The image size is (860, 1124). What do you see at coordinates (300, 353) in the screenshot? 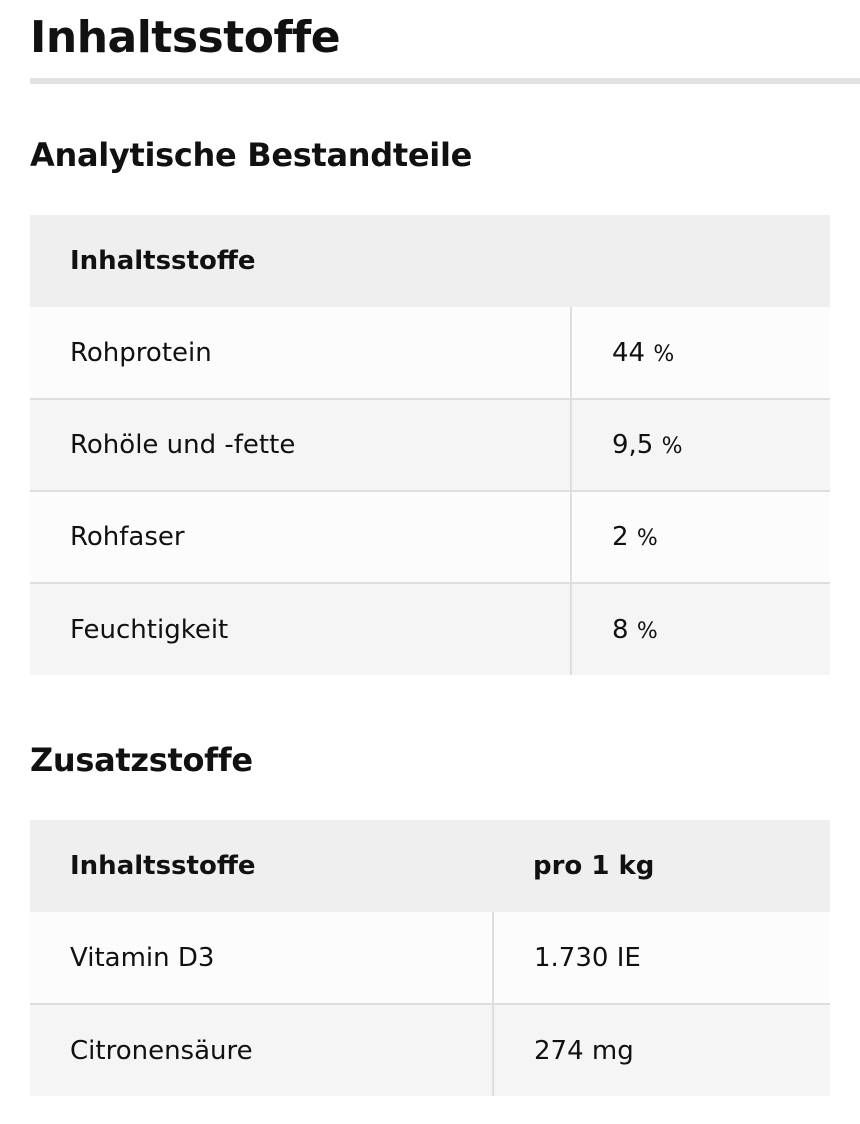
I see `ingredient-name: Rohprotein` at bounding box center [300, 353].